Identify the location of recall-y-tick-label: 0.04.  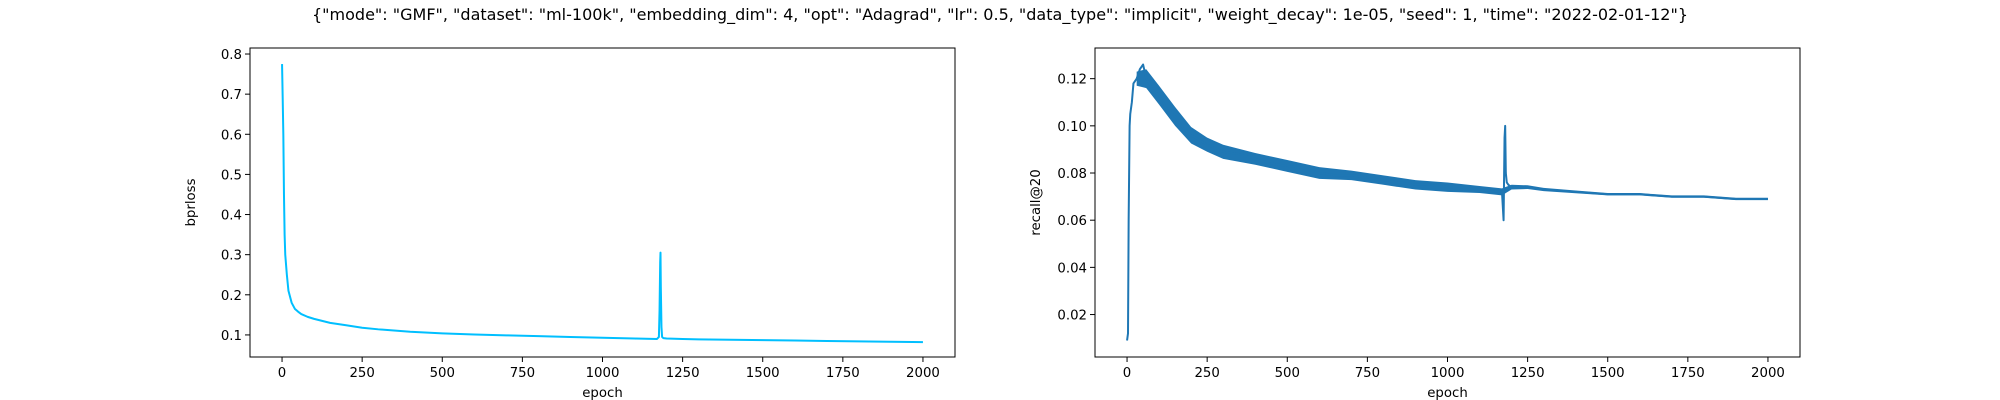
(1072, 268).